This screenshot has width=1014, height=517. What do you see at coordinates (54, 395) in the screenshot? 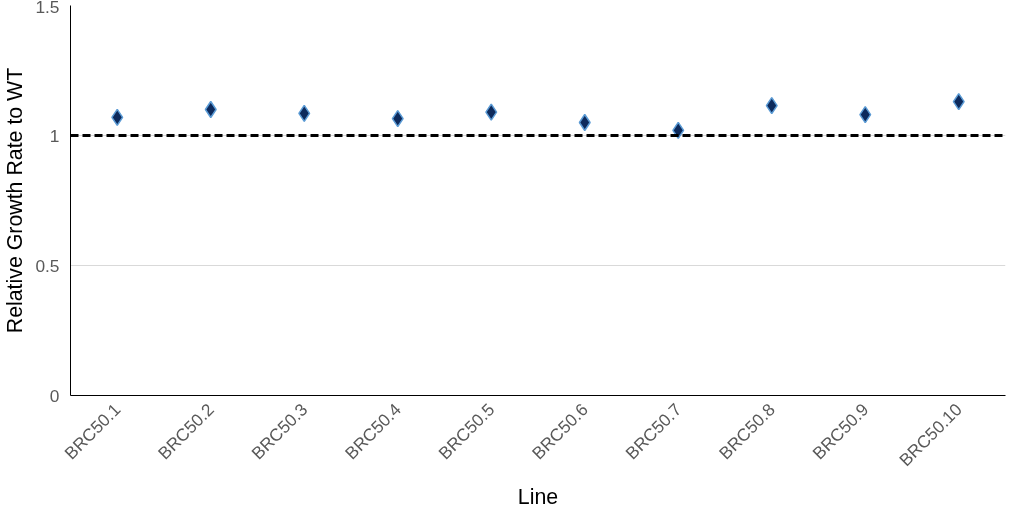
I see `y-tick-label: 0` at bounding box center [54, 395].